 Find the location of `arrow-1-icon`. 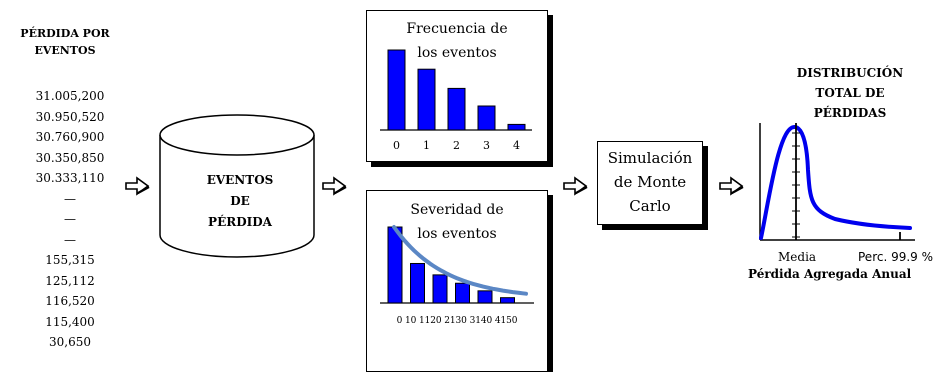

arrow-1-icon is located at coordinates (137, 186).